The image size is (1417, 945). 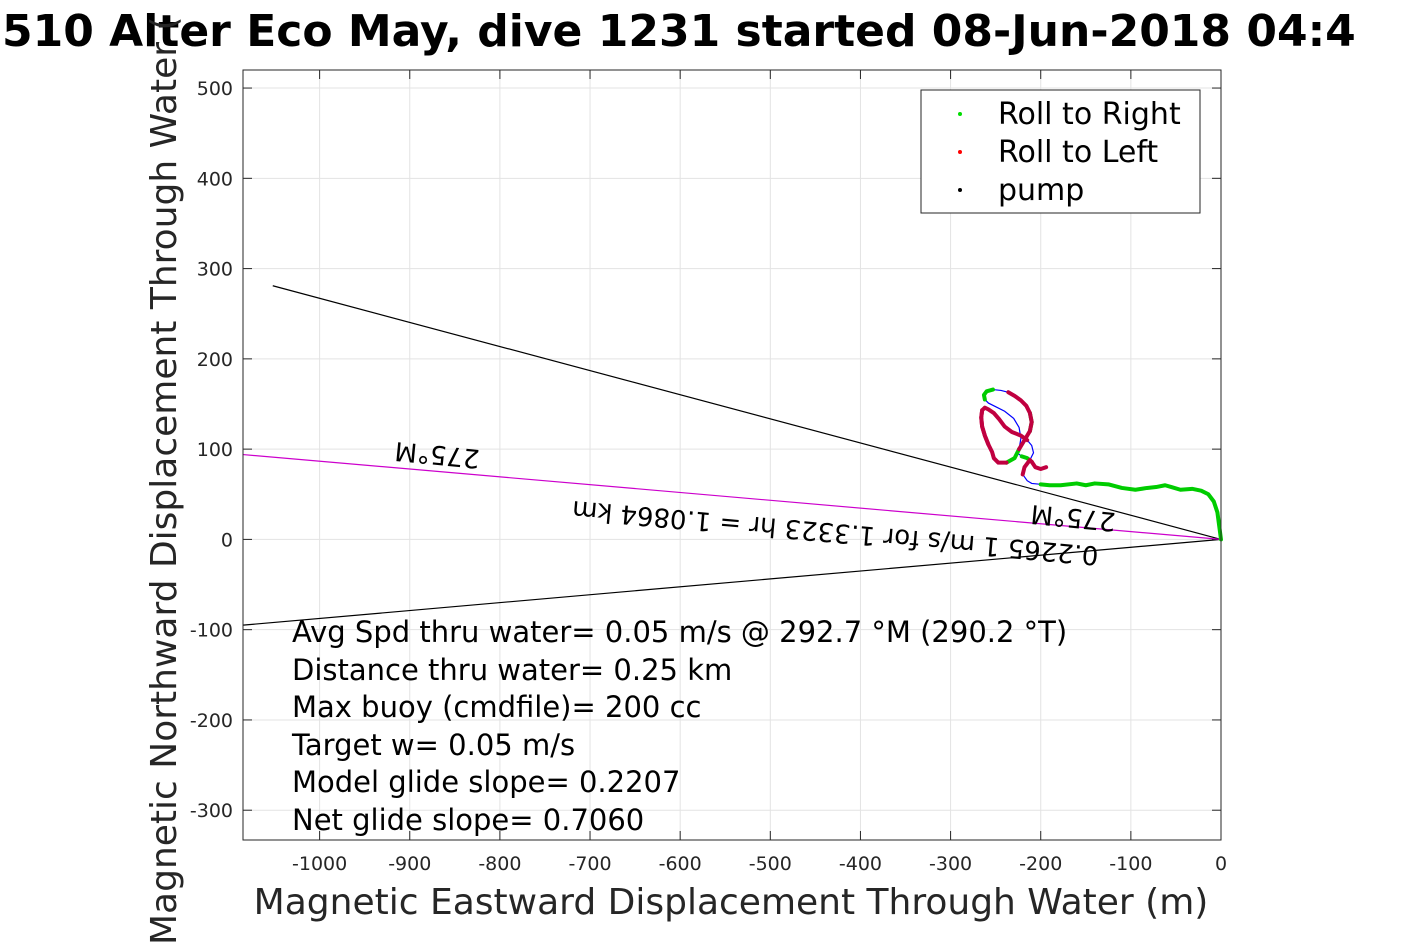 What do you see at coordinates (680, 864) in the screenshot?
I see `x-tick-label: -600` at bounding box center [680, 864].